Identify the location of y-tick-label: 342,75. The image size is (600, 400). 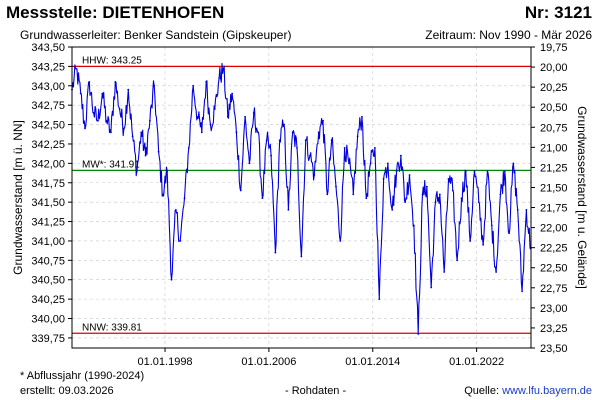
(48, 106).